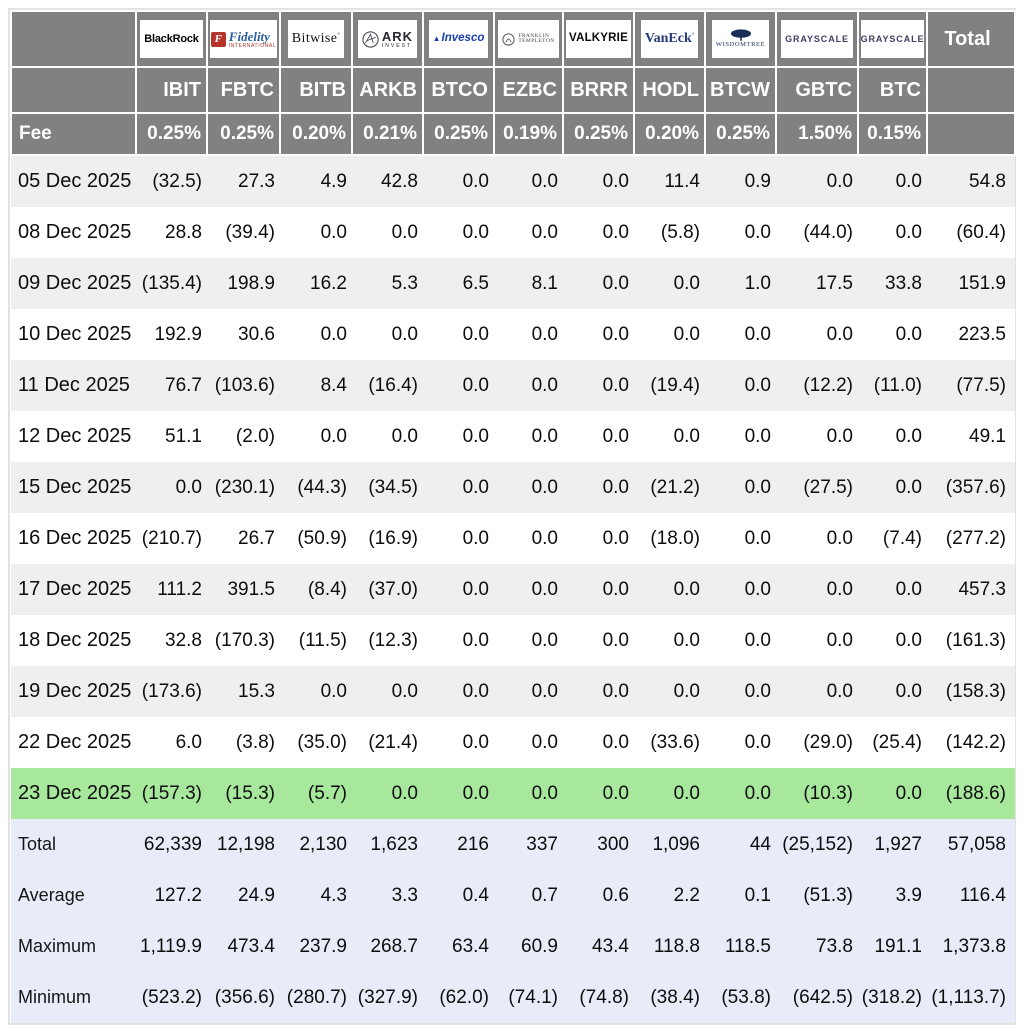  What do you see at coordinates (971, 283) in the screenshot?
I see `row-total-cell: 151.9` at bounding box center [971, 283].